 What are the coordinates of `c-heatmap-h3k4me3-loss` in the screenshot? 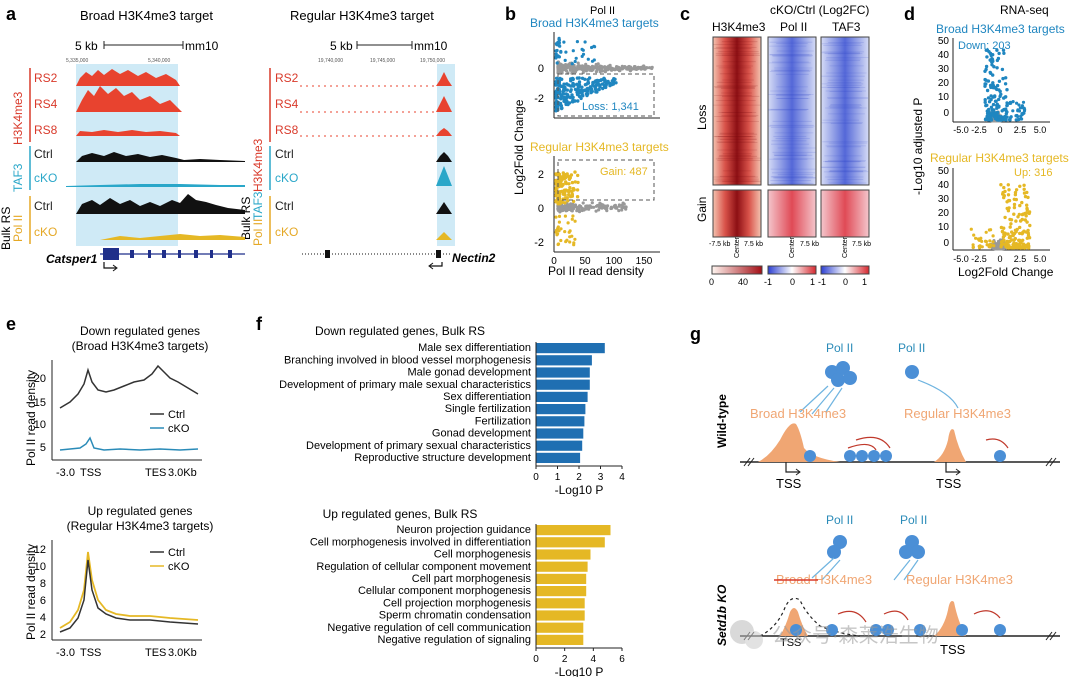 It's located at (737, 111).